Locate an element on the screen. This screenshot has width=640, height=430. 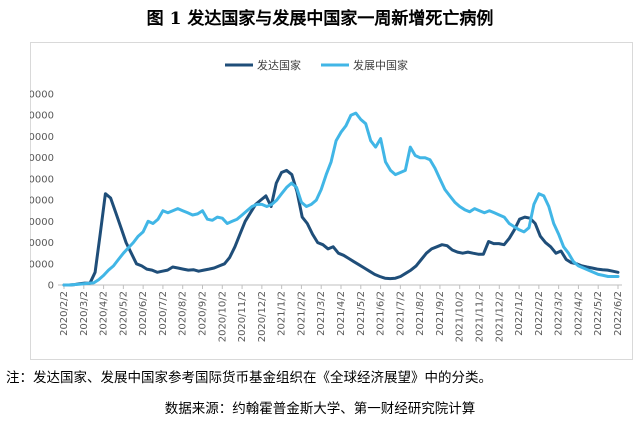
x-tick-label: 2020/7/2 is located at coordinates (163, 313).